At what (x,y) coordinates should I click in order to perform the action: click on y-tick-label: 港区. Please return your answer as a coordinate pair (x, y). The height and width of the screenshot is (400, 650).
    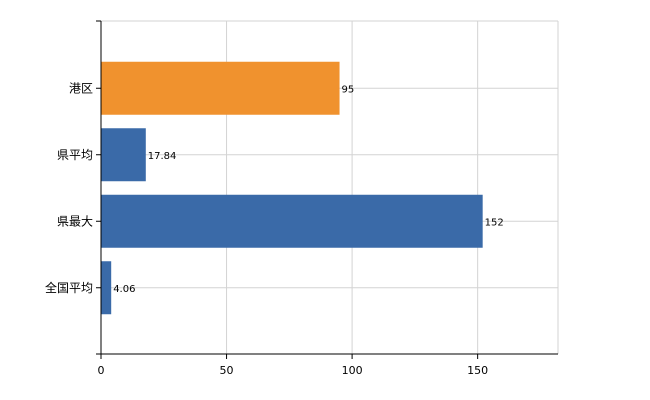
    Looking at the image, I should click on (81, 88).